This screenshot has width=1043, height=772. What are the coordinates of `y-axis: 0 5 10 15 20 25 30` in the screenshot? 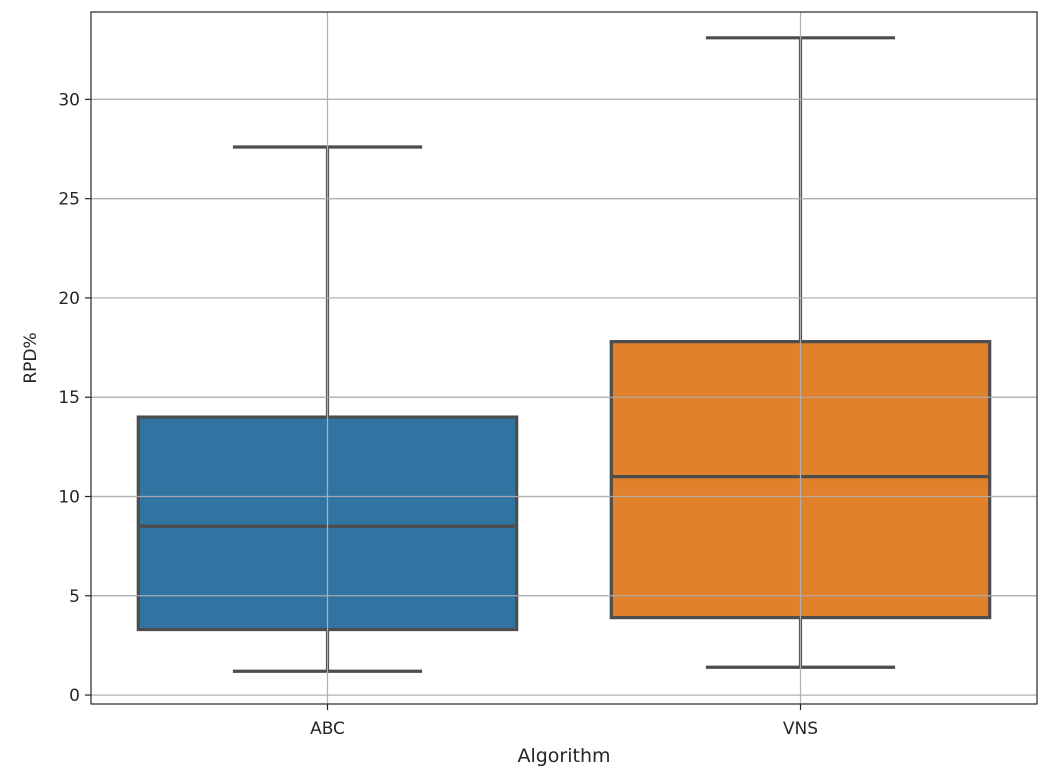 It's located at (74, 398).